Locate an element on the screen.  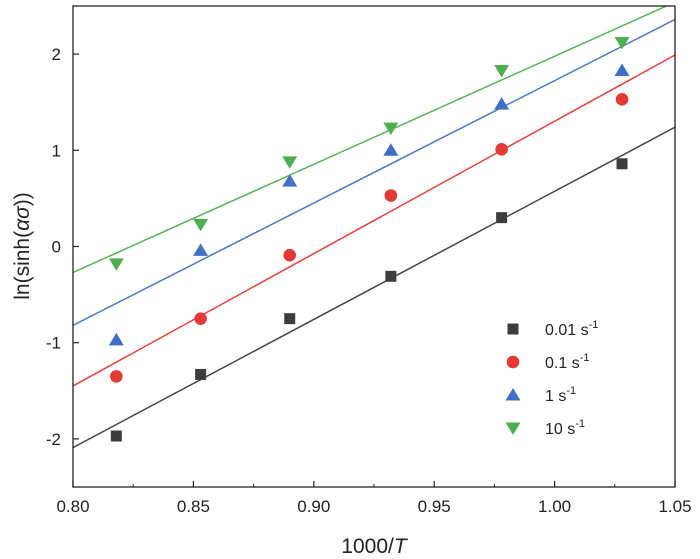
y-axis-title: ln(sinh(ασ)) is located at coordinates (22, 246).